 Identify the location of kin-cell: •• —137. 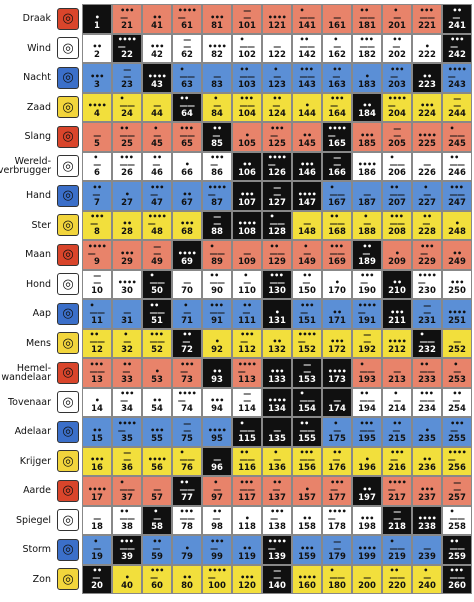
(277, 491).